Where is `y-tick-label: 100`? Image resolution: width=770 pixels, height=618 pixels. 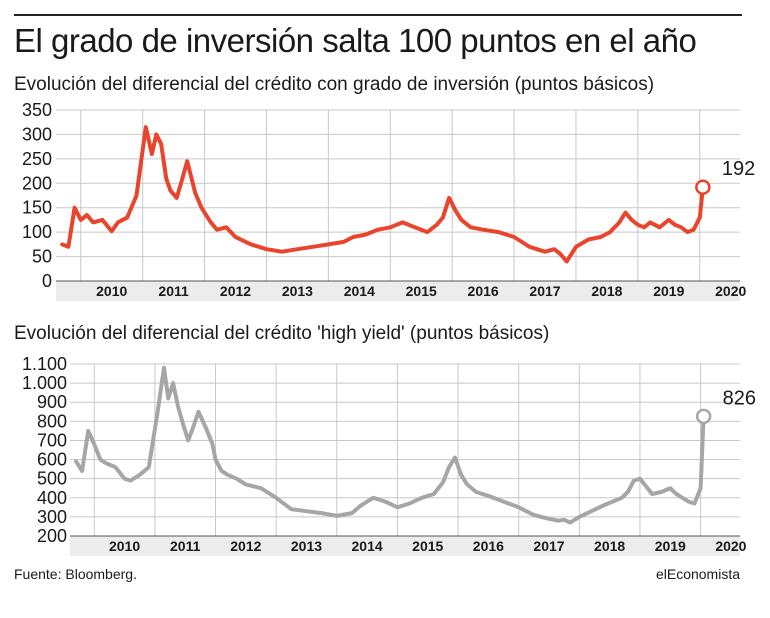
y-tick-label: 100 is located at coordinates (37, 232).